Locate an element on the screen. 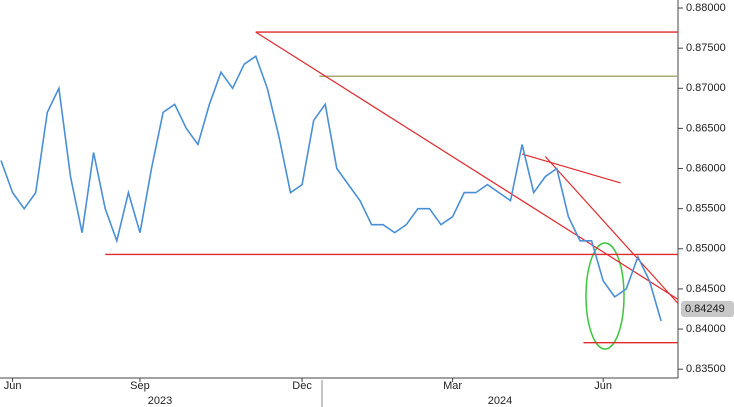 This screenshot has width=734, height=407. y-tick-label: 0.84000 is located at coordinates (706, 329).